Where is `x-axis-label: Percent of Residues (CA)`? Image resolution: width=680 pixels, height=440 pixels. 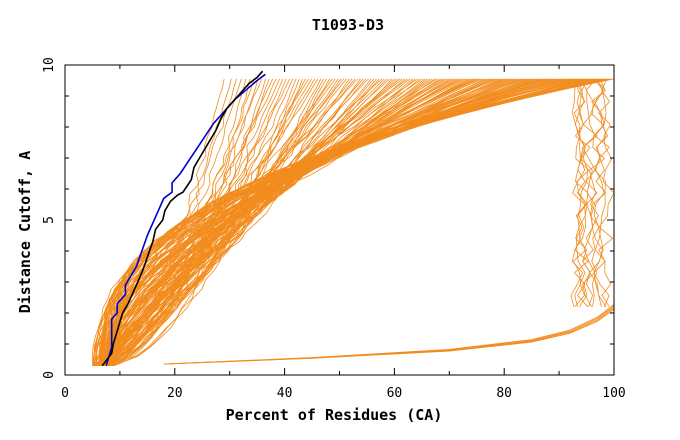
x-axis-label: Percent of Residues (CA) is located at coordinates (334, 415).